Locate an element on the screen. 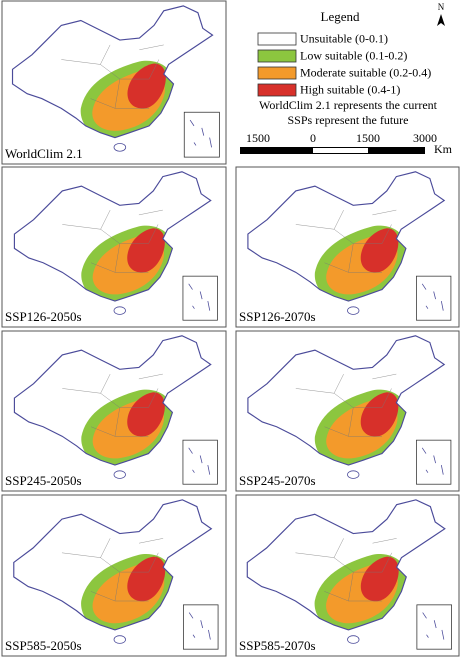  legend-title: Legend is located at coordinates (340, 16).